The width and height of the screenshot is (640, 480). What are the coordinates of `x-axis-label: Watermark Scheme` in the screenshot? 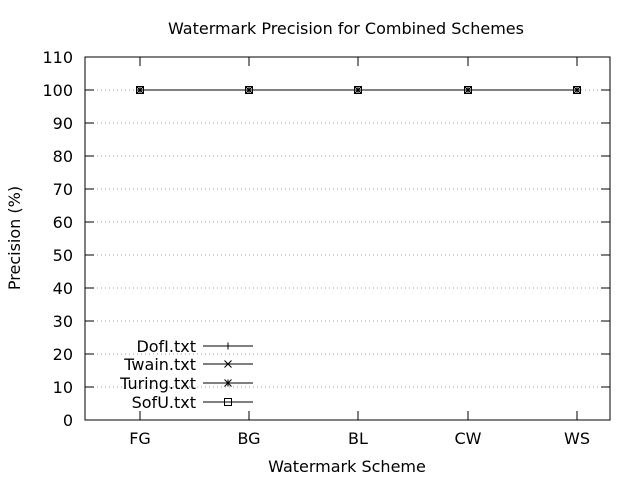 It's located at (347, 466).